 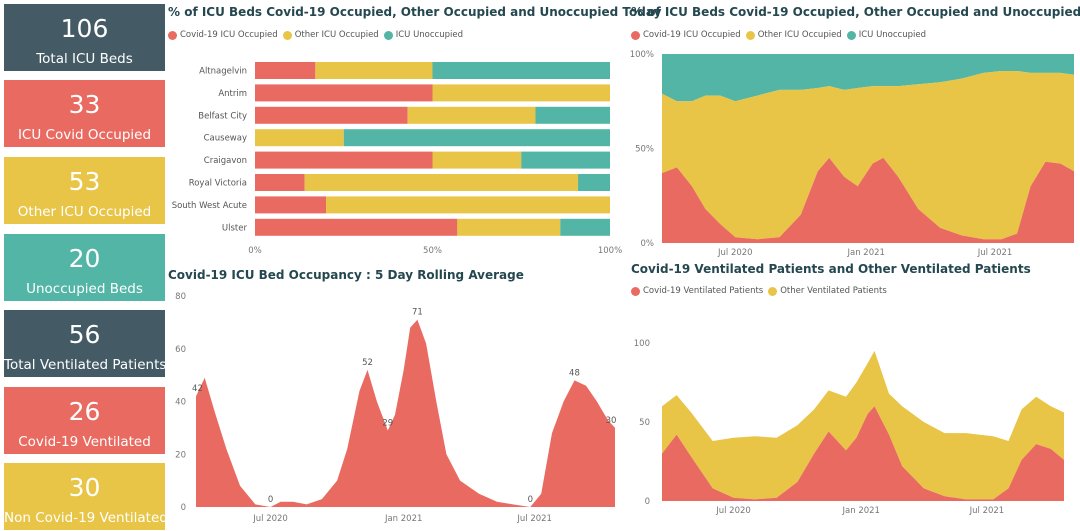 I want to click on kpi-label: Non Covid-19 Ventilated, so click(x=84, y=518).